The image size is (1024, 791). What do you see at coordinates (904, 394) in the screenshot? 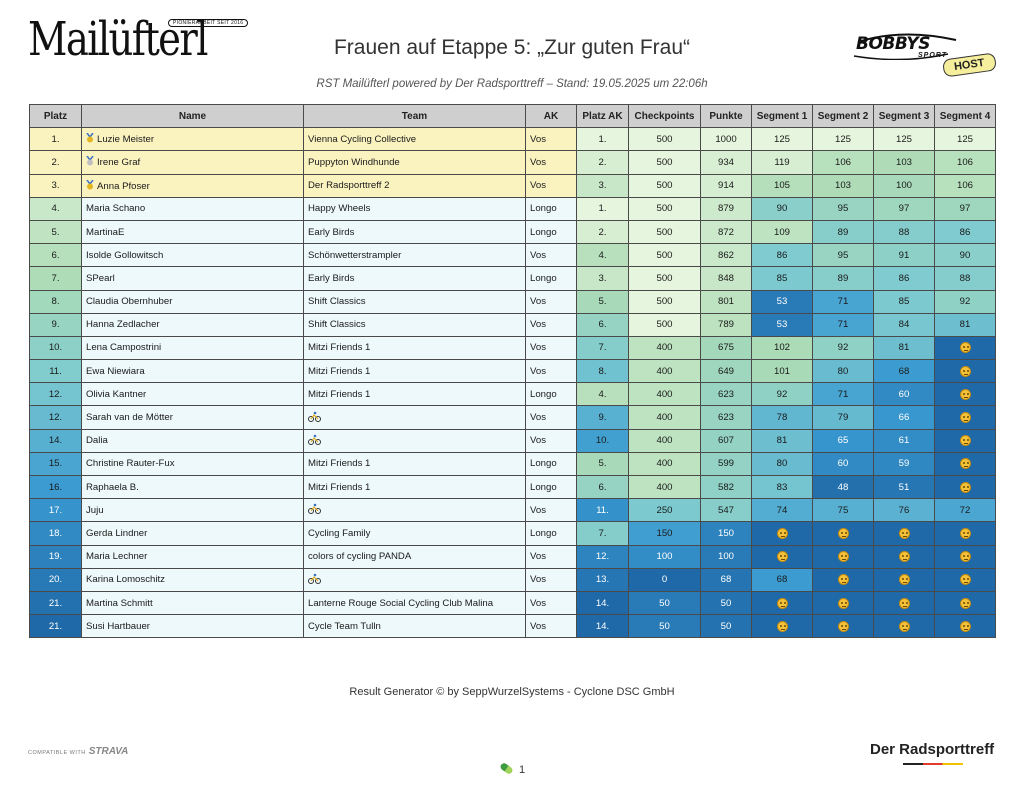
I see `segment-cell: 60` at bounding box center [904, 394].